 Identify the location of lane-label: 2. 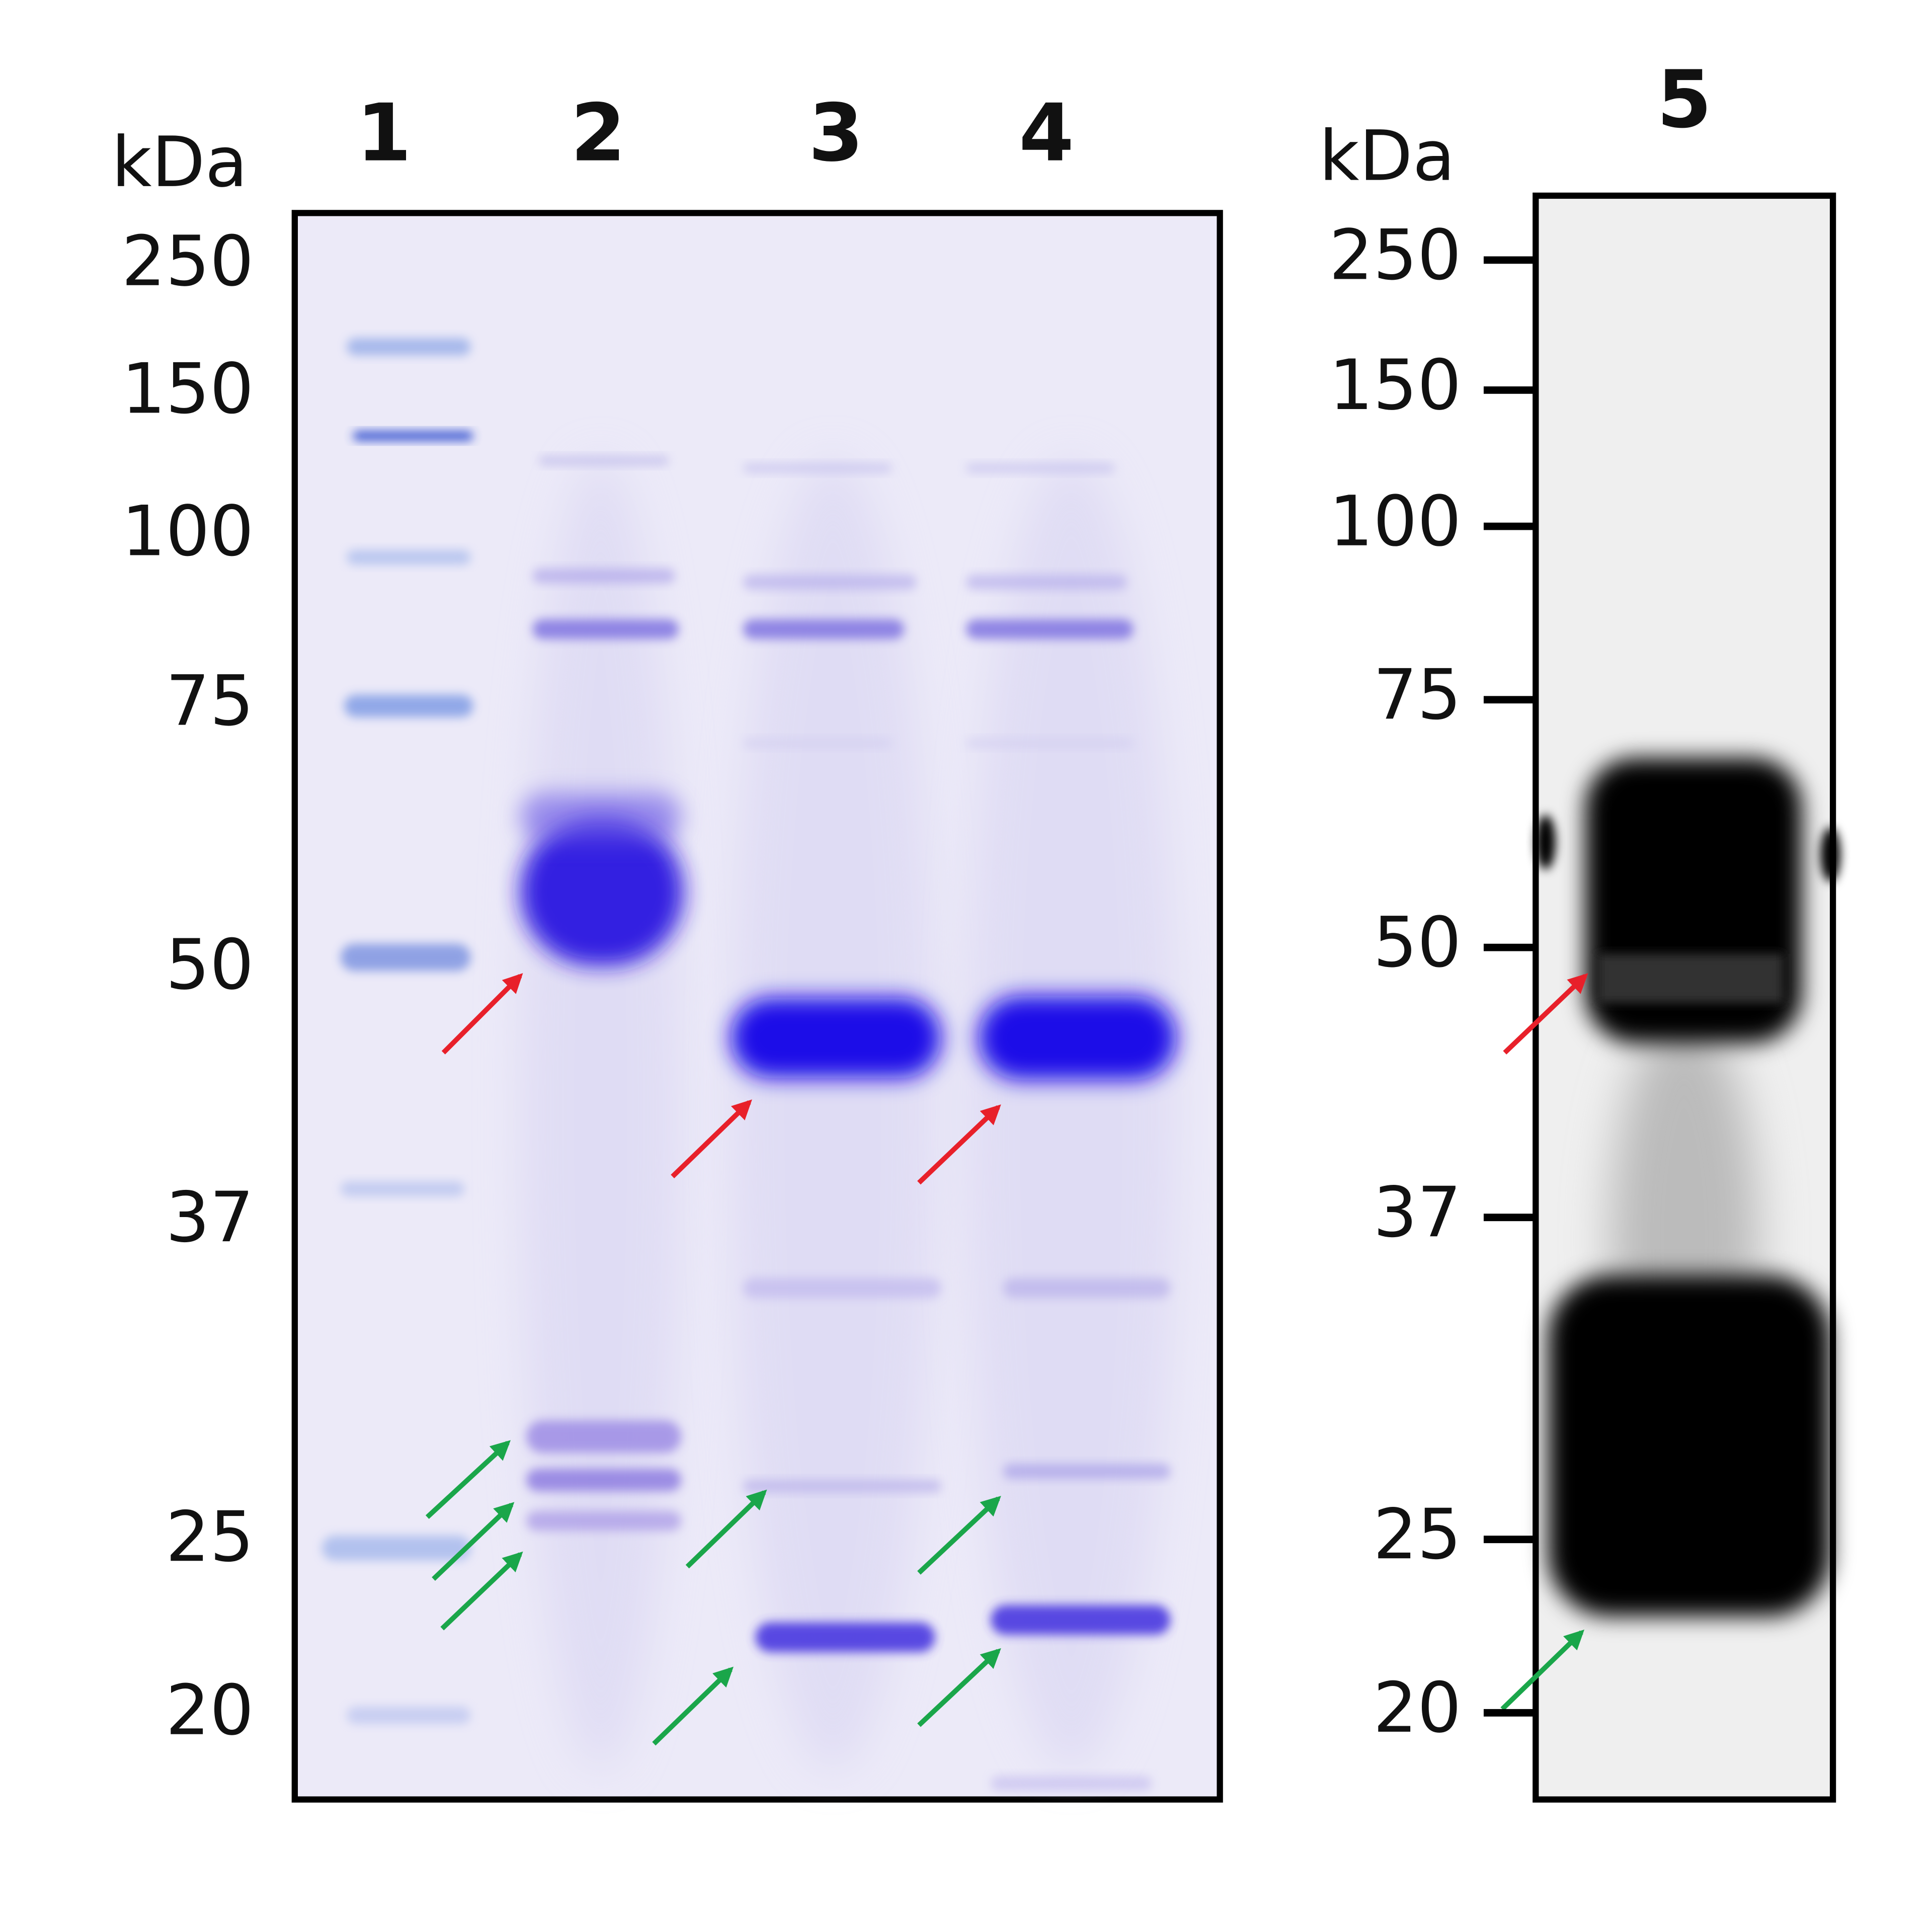
(598, 134).